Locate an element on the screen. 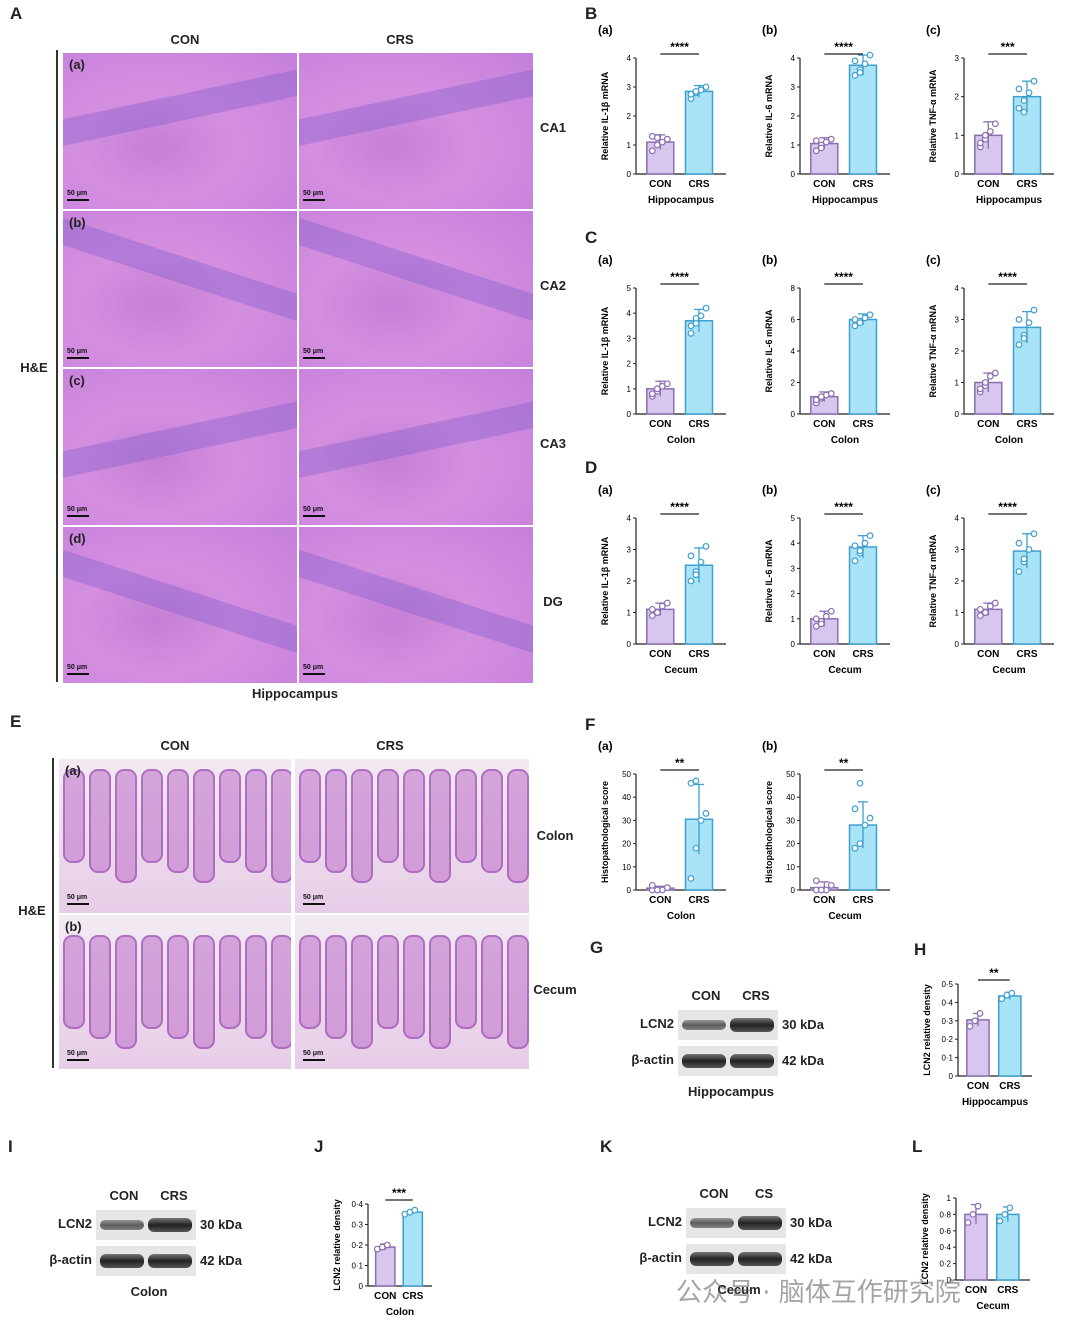 This screenshot has height=1337, width=1080. y-tick-label: 50 is located at coordinates (626, 774).